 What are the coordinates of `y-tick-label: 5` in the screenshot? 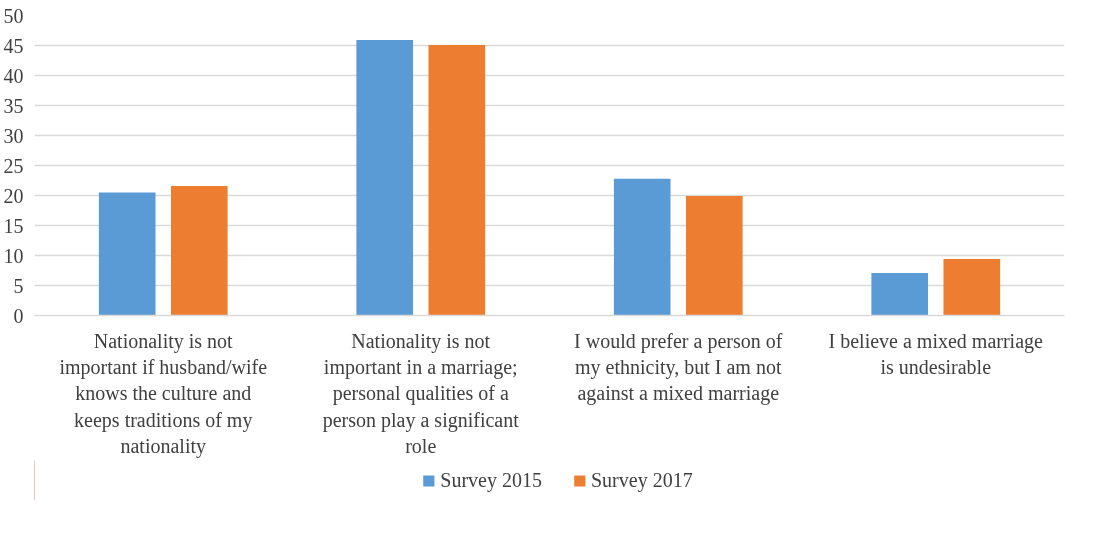 It's located at (18, 285).